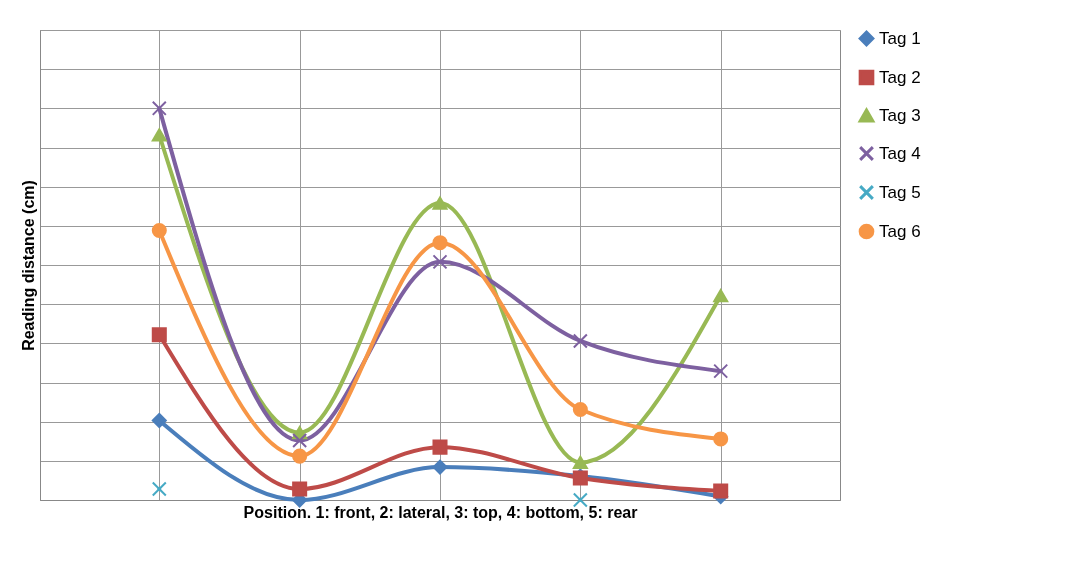 The height and width of the screenshot is (581, 1070). Describe the element at coordinates (900, 77) in the screenshot. I see `legend-label: Tag 2` at that location.